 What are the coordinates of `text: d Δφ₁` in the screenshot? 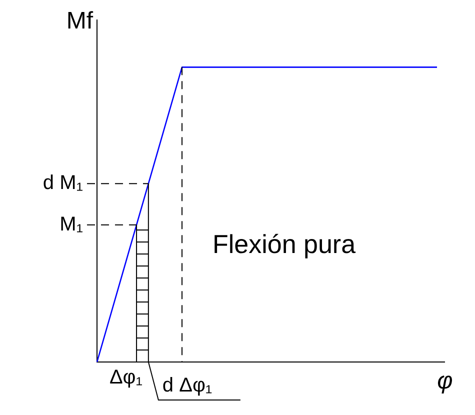 It's located at (187, 385).